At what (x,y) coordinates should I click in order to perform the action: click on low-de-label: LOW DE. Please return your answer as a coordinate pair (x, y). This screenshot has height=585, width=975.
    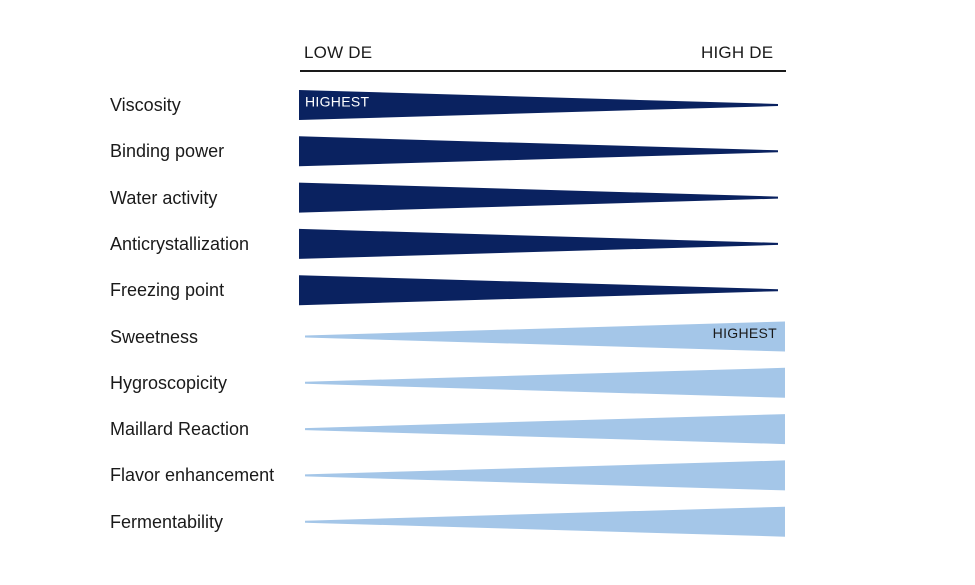
    Looking at the image, I should click on (338, 52).